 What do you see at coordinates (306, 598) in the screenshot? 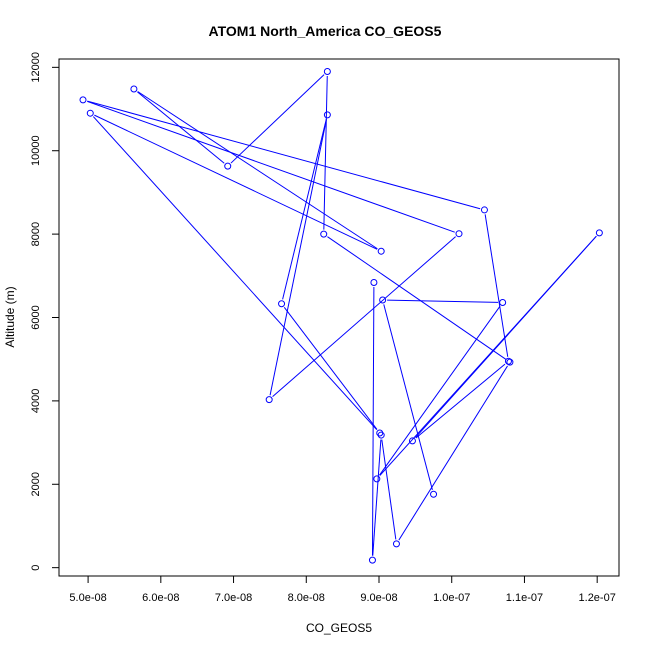
I see `x-tick-label: 8.0e-08` at bounding box center [306, 598].